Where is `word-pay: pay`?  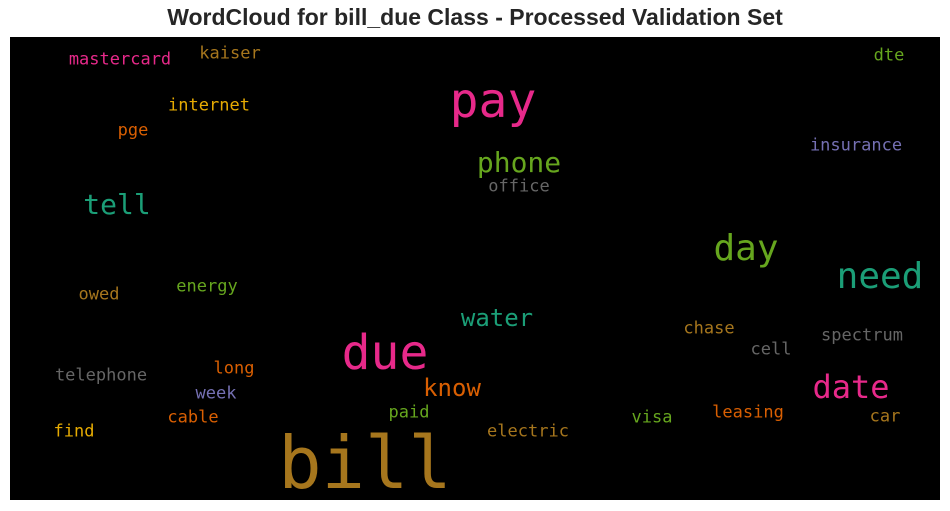 word-pay: pay is located at coordinates (493, 101).